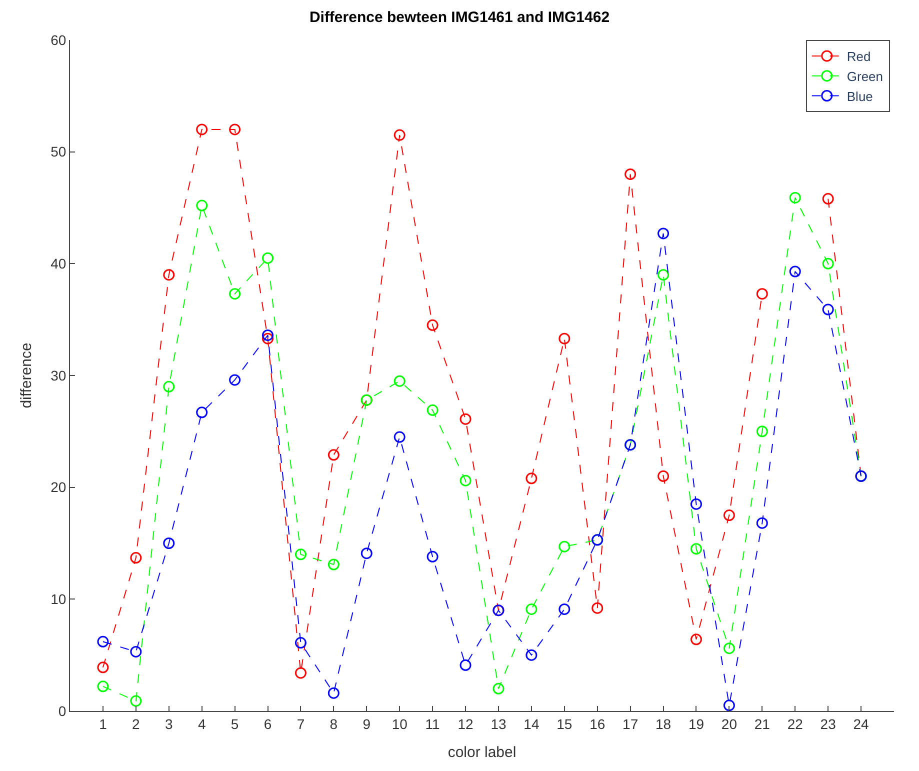 The width and height of the screenshot is (919, 771). Describe the element at coordinates (268, 724) in the screenshot. I see `x-tick-label: 6` at that location.